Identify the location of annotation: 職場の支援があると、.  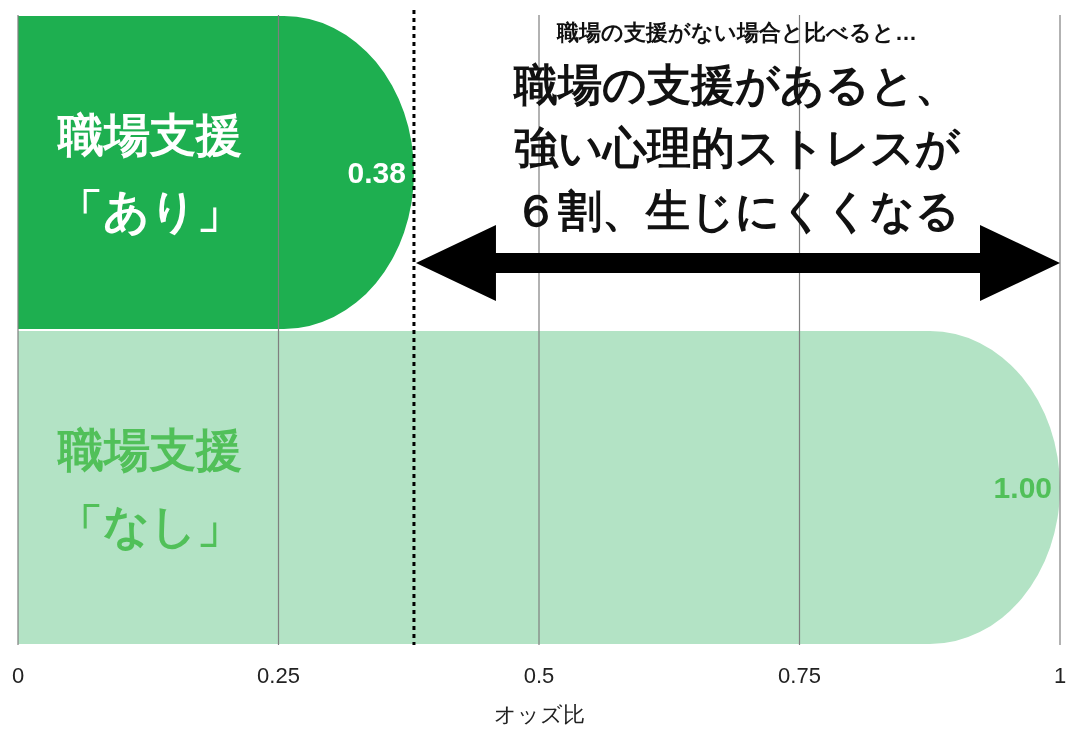
(736, 84).